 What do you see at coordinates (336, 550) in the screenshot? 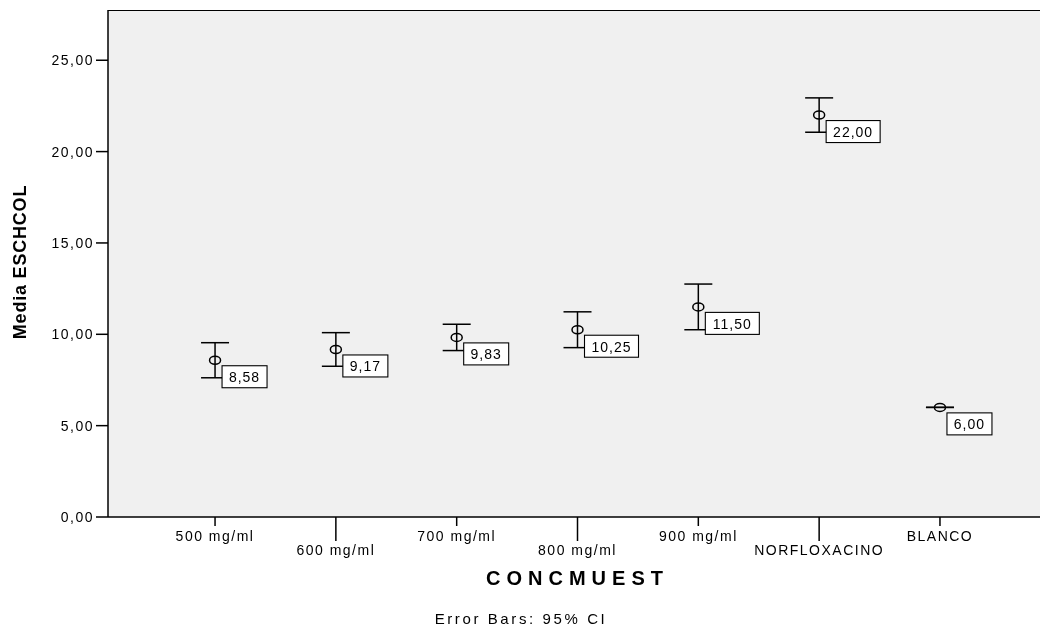
I see `x-tick-label: 600 mg/ml` at bounding box center [336, 550].